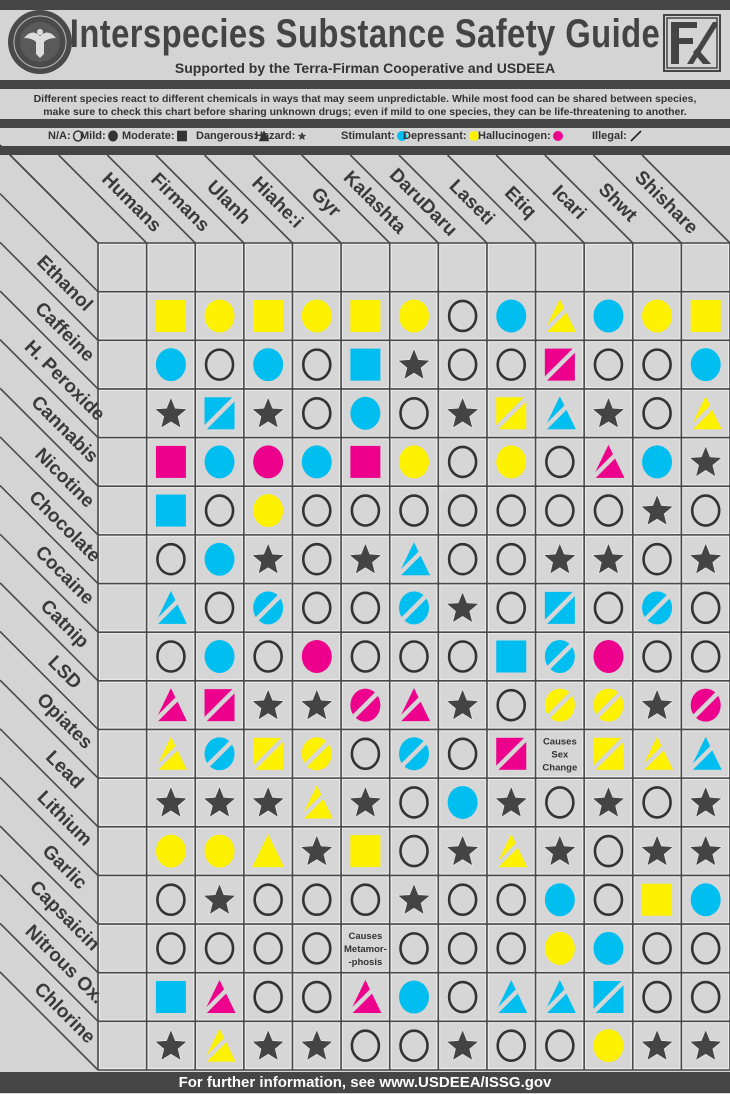  I want to click on legend-label: Depressant:, so click(435, 136).